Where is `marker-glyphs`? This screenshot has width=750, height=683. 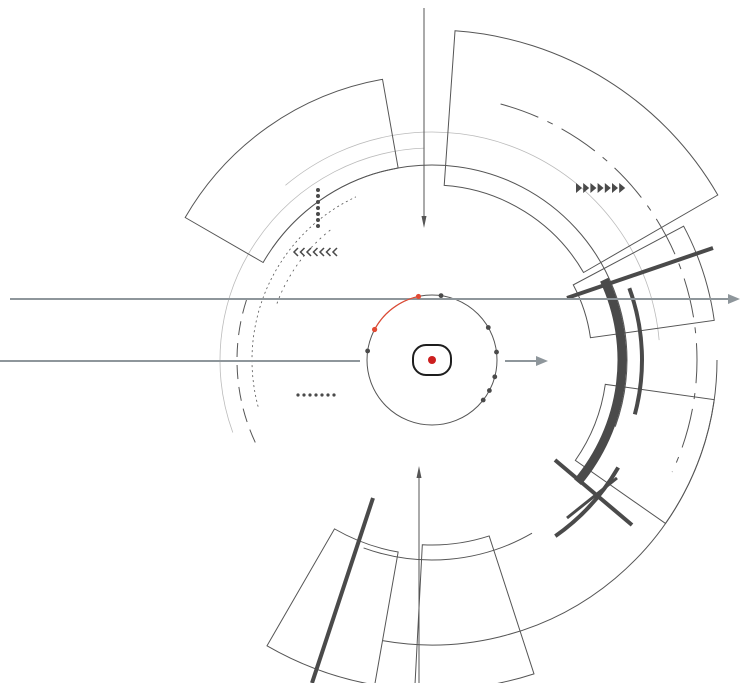 marker-glyphs is located at coordinates (459, 290).